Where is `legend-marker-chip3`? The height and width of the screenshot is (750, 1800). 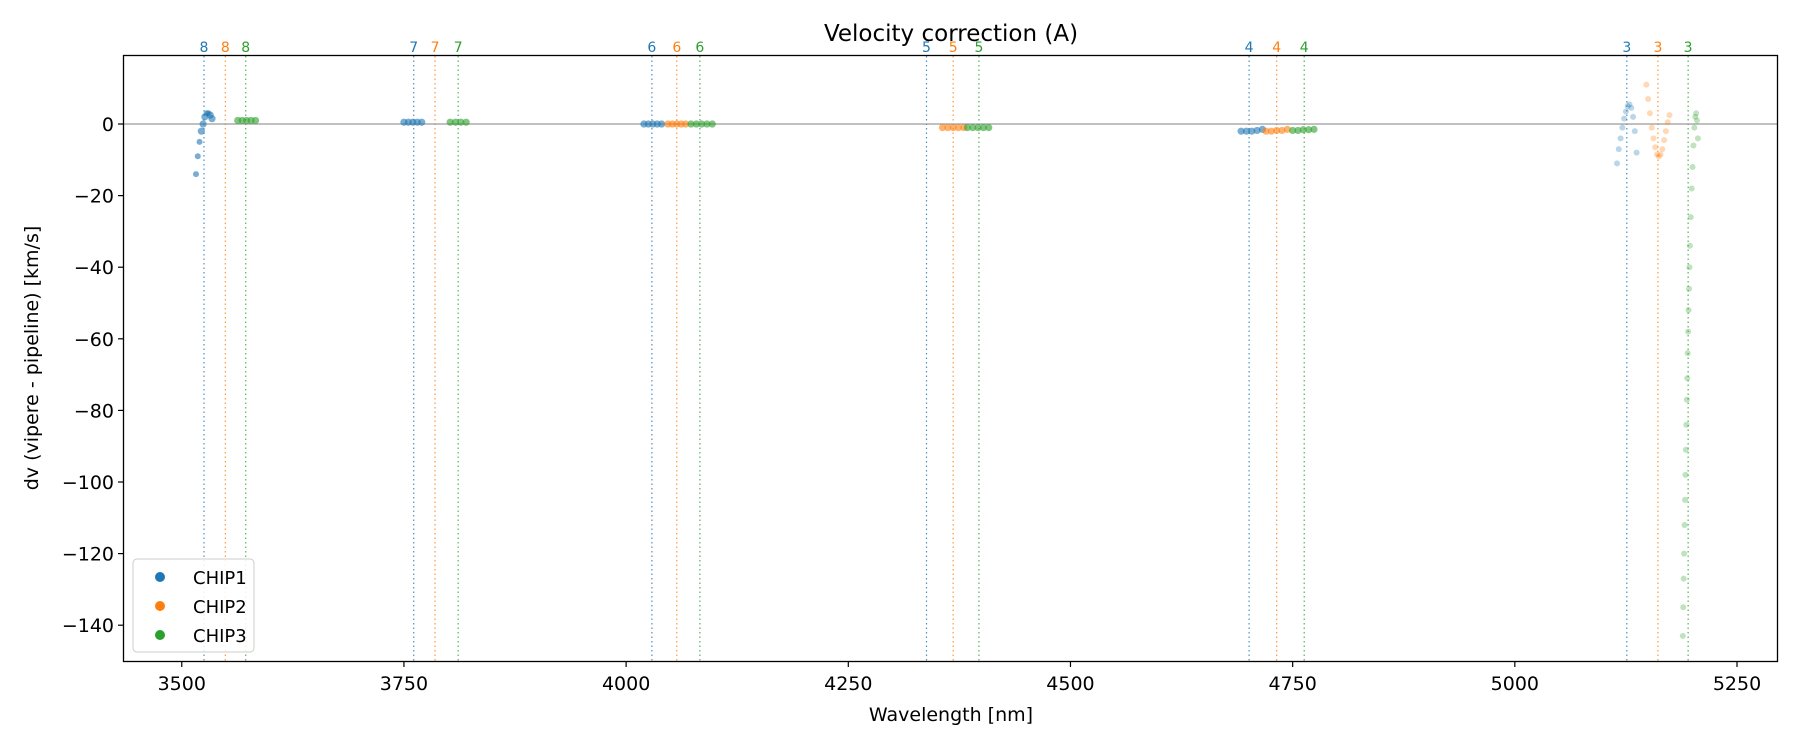 legend-marker-chip3 is located at coordinates (160, 635).